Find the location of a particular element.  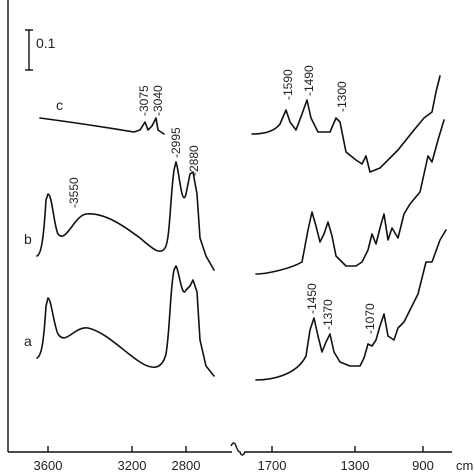

axis-break-mark is located at coordinates (238, 449).